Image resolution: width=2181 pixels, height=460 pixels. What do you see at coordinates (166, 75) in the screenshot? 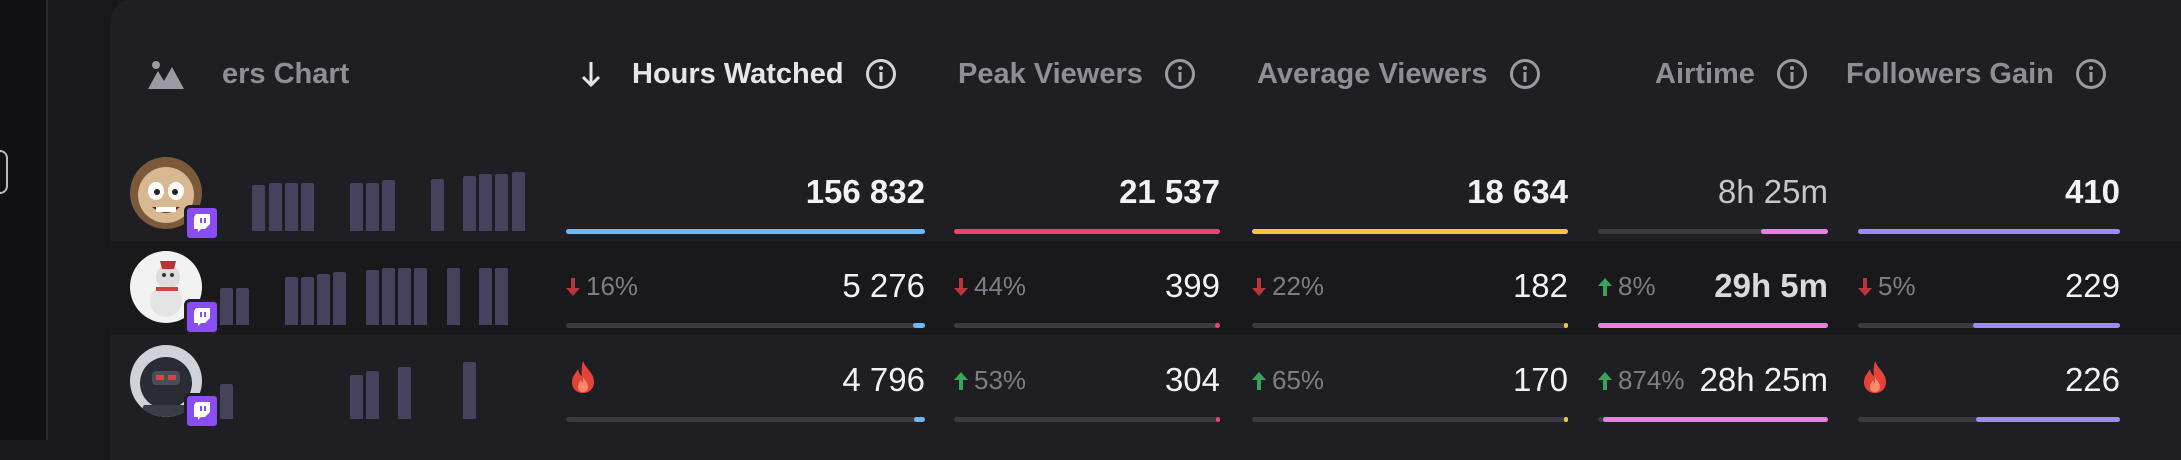
I see `mountain-chart-icon` at bounding box center [166, 75].